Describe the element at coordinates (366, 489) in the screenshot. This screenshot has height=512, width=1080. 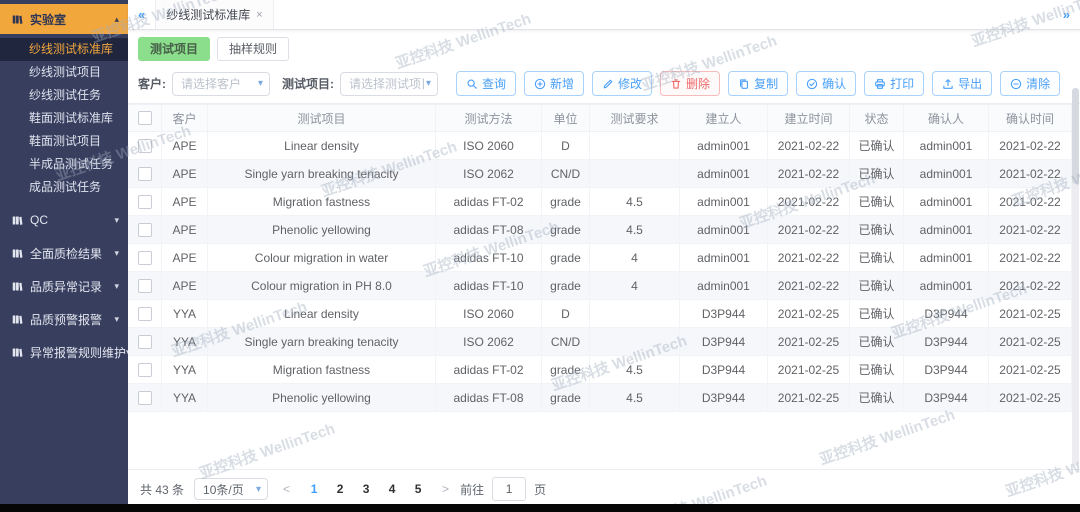
I see `page-number: 3` at that location.